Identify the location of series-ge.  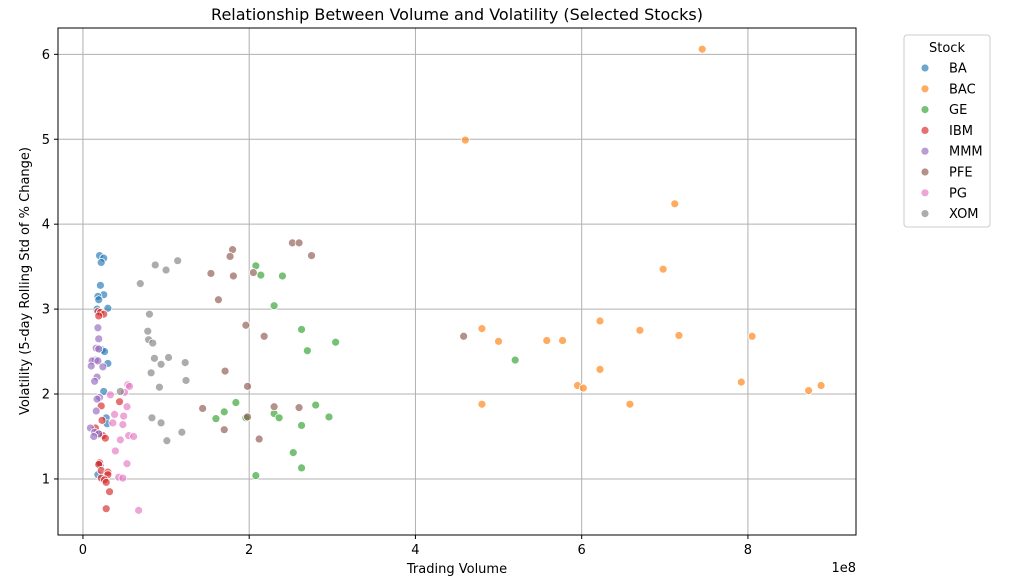
(365, 370).